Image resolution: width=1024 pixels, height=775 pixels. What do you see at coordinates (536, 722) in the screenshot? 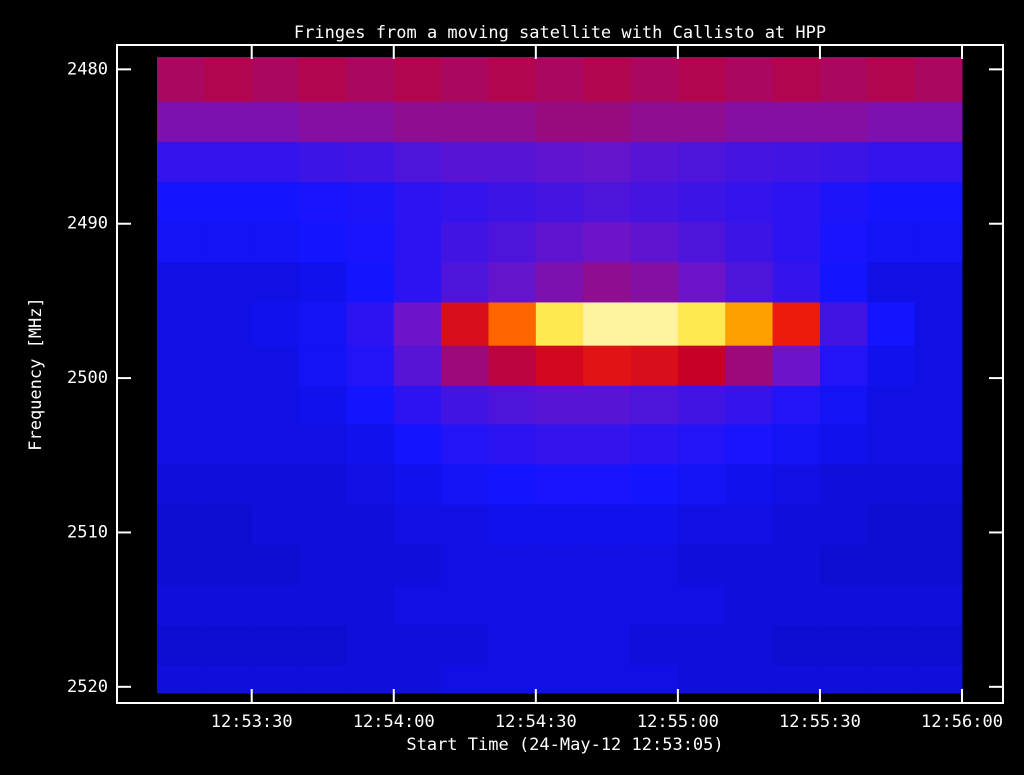
I see `x-tick-label: 12:54:30` at bounding box center [536, 722].